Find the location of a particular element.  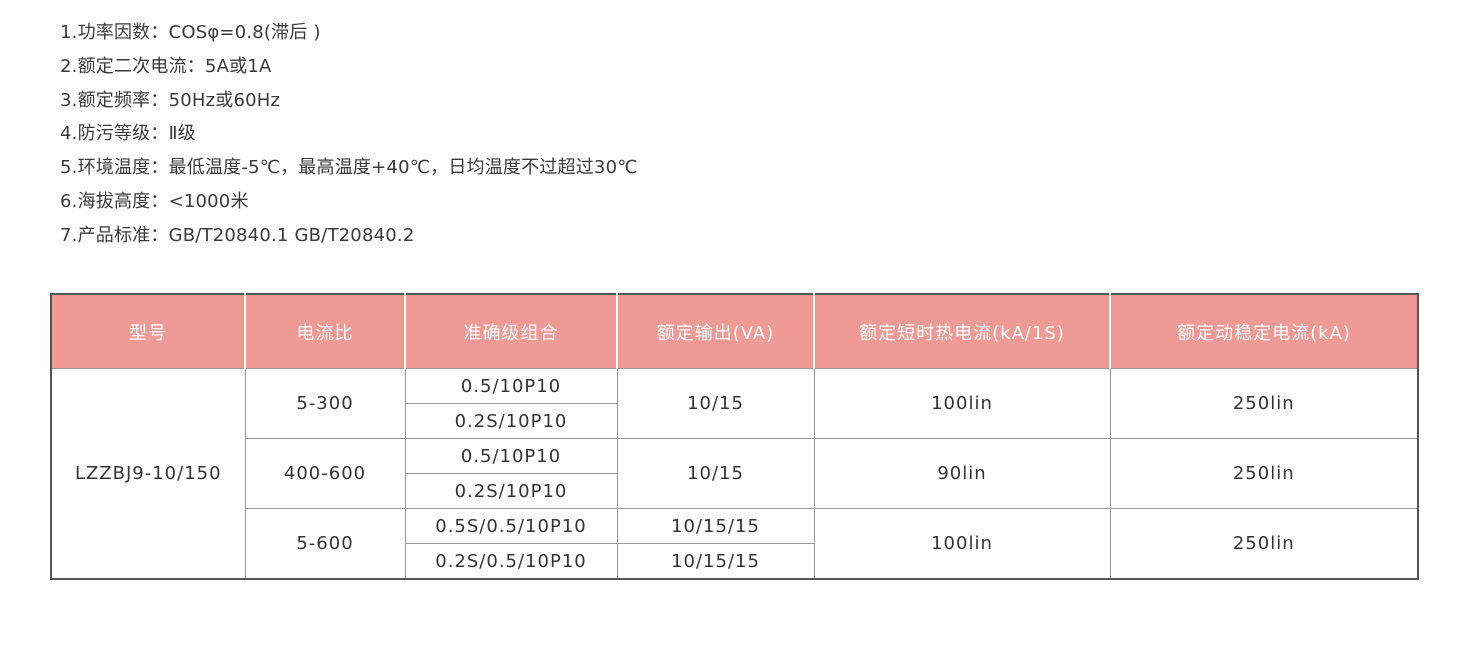

model-cell: LZZBJ9-10/150 is located at coordinates (148, 474).